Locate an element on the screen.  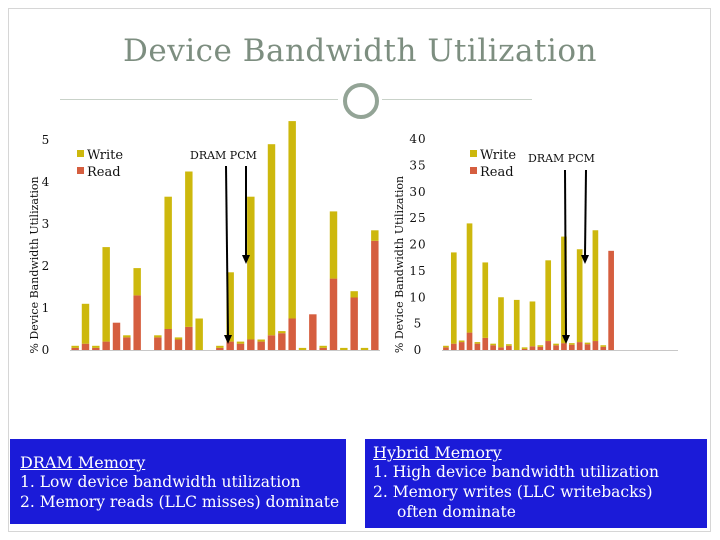
y-tick-label: 30 is located at coordinates (417, 192).